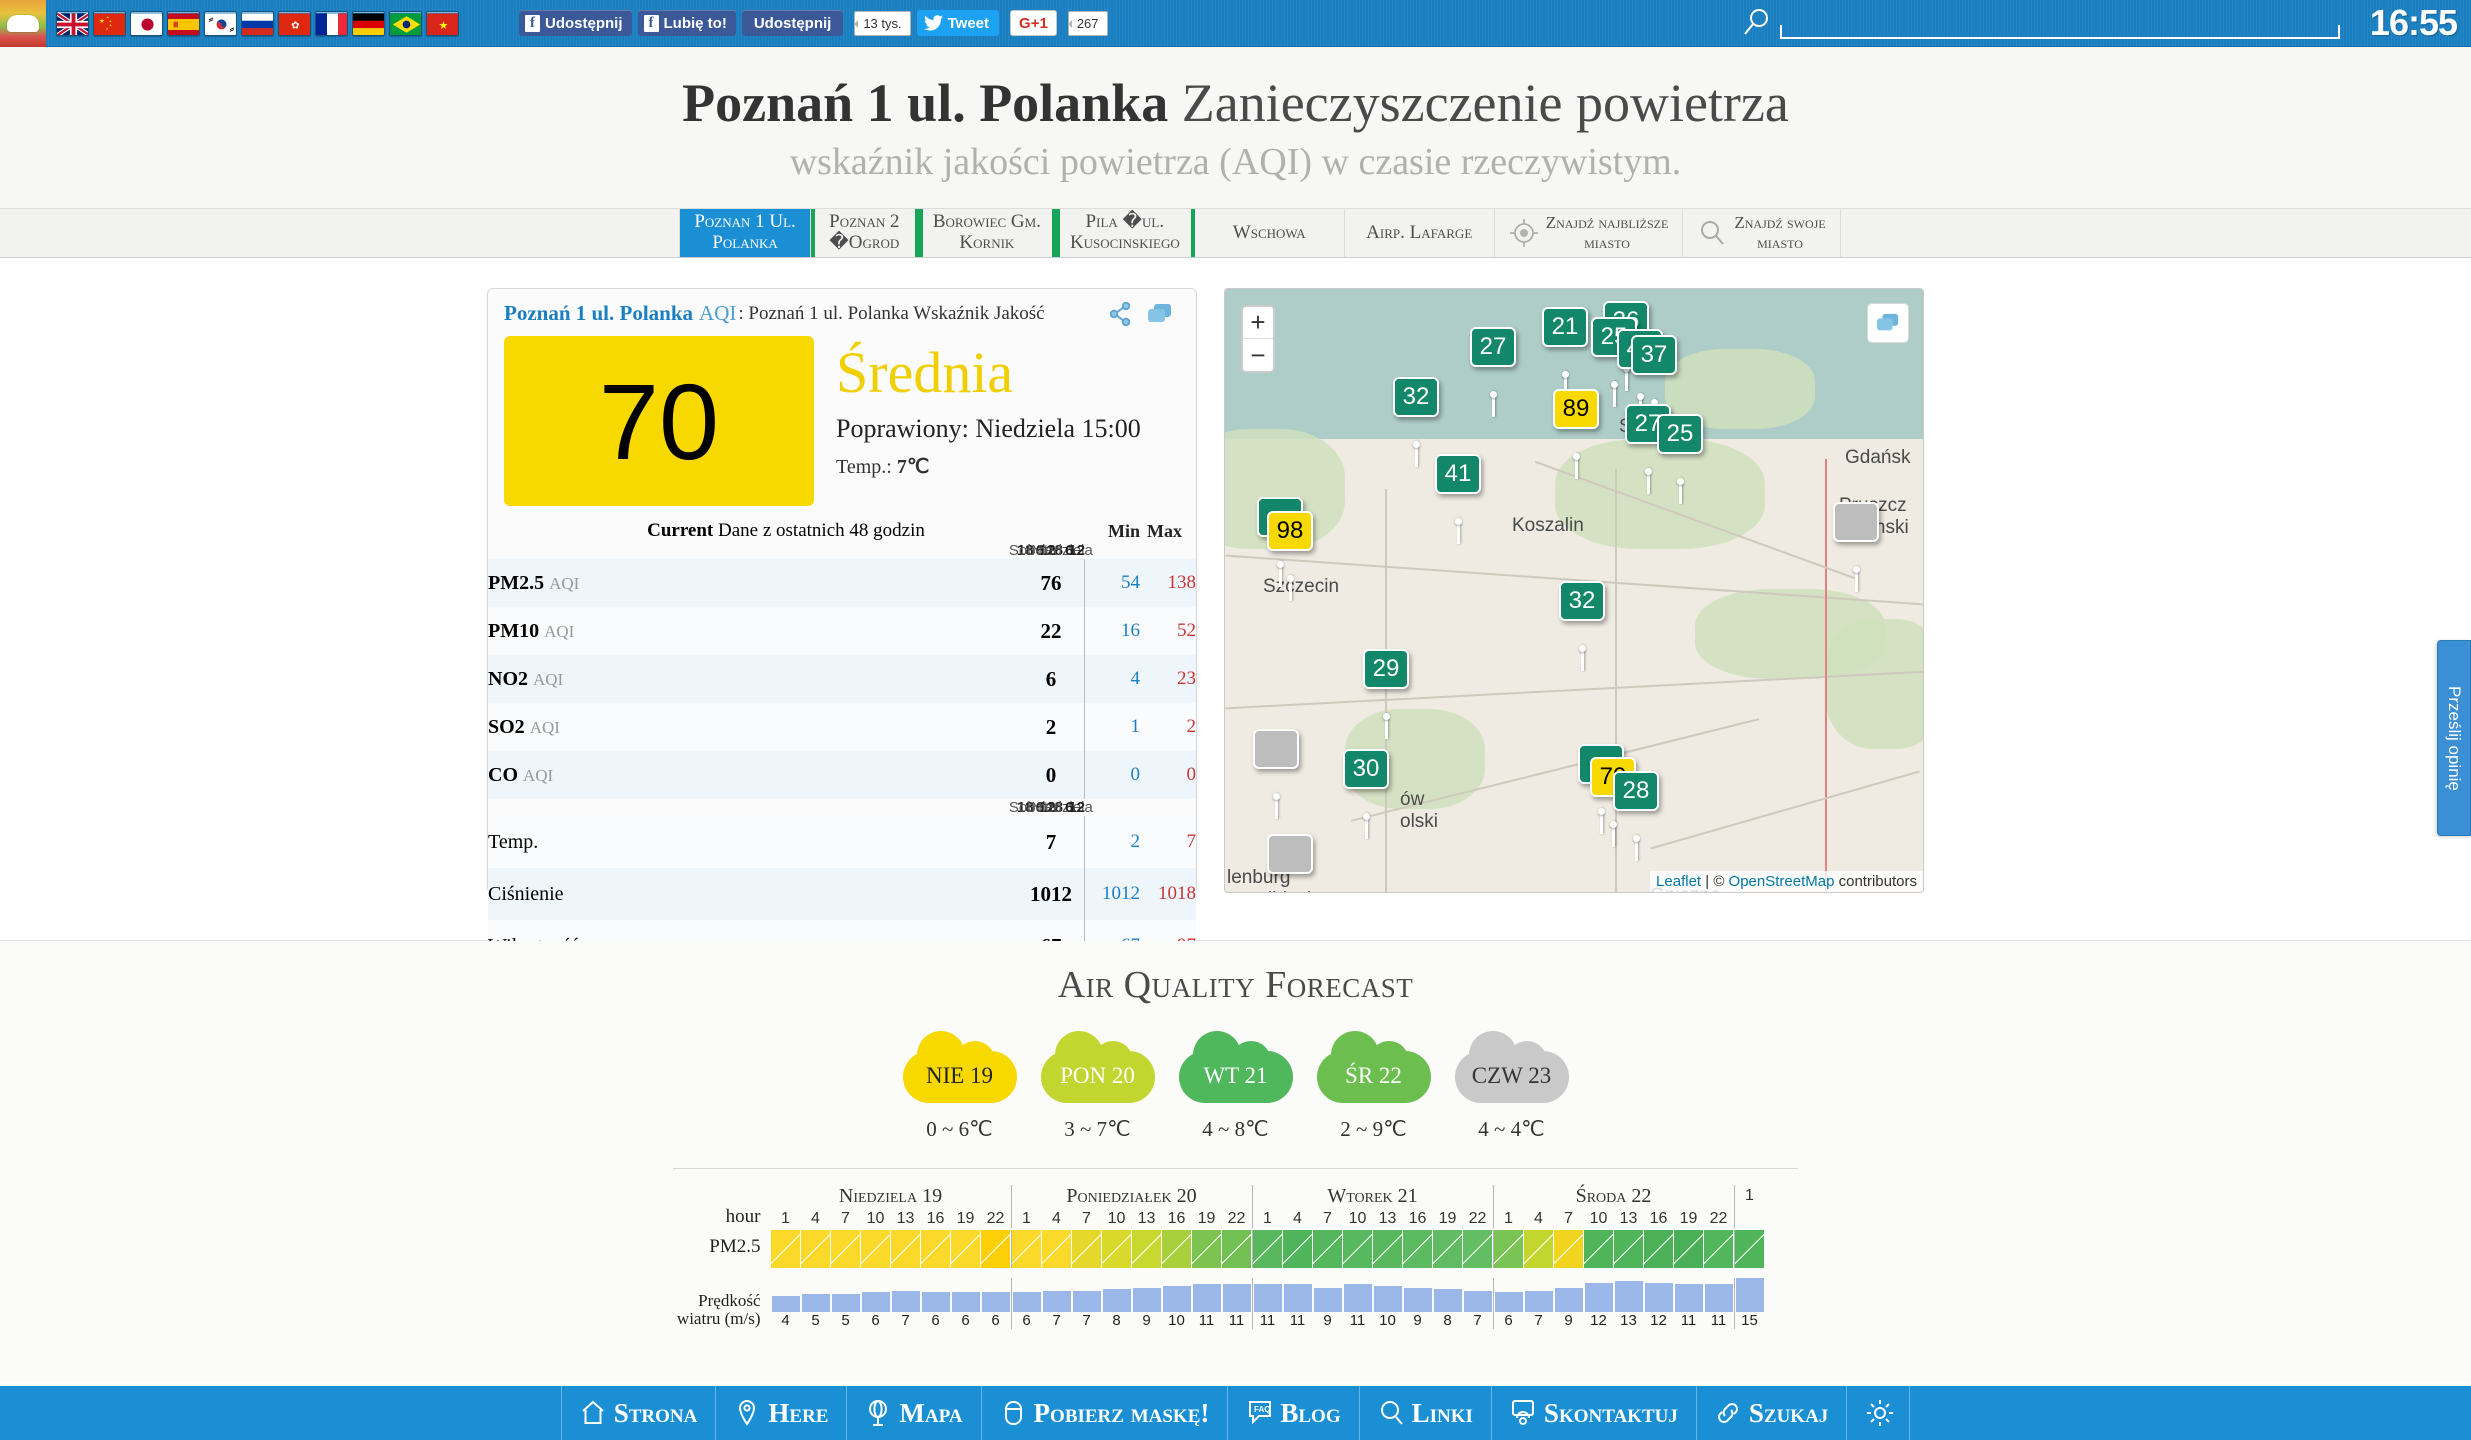 The width and height of the screenshot is (2471, 1440). Describe the element at coordinates (1589, 233) in the screenshot. I see `find-nearest-city-button: Znajdź najbliższe miasto` at that location.